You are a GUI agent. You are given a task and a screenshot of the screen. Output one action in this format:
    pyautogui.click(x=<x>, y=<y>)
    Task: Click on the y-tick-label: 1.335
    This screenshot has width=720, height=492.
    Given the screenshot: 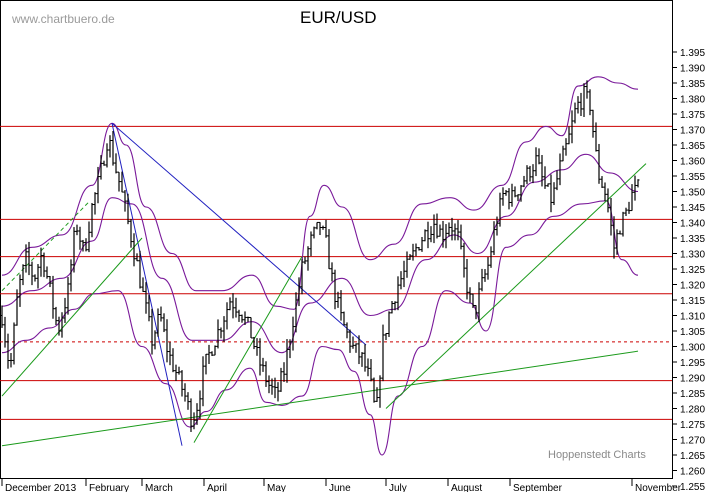 What is the action you would take?
    pyautogui.click(x=692, y=239)
    